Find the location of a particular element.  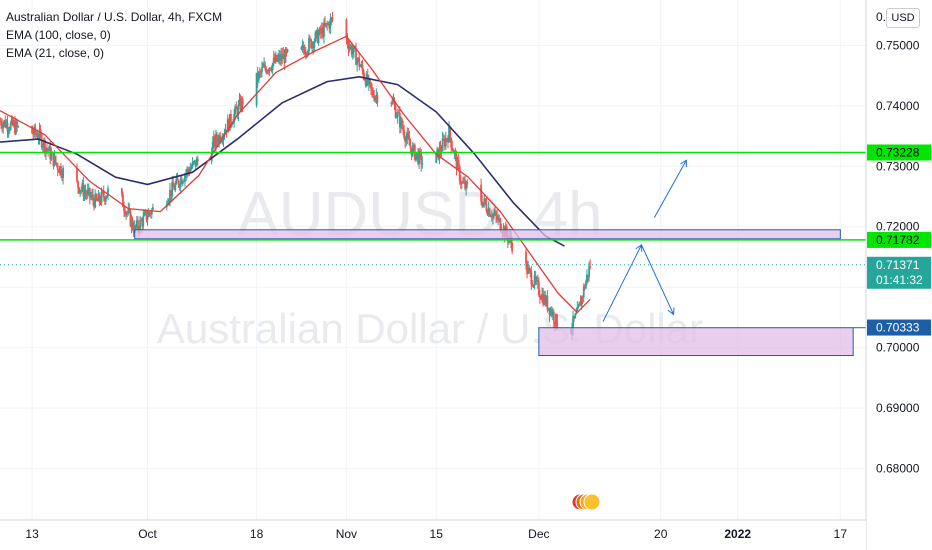

x-tick-label: 17 is located at coordinates (841, 534).